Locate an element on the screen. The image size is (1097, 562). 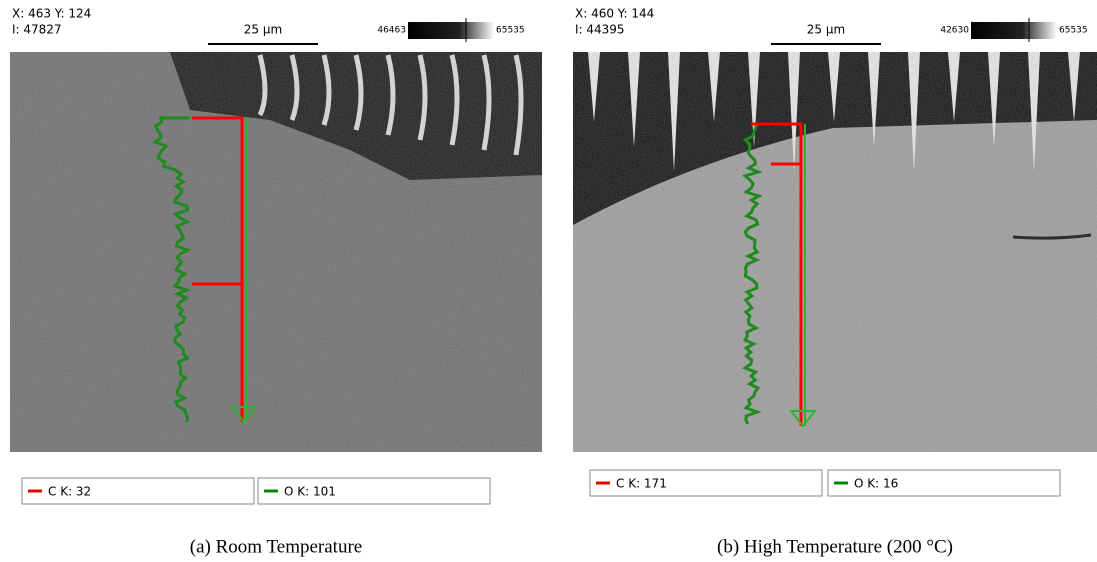
legend-label: O K: 16 is located at coordinates (876, 484).